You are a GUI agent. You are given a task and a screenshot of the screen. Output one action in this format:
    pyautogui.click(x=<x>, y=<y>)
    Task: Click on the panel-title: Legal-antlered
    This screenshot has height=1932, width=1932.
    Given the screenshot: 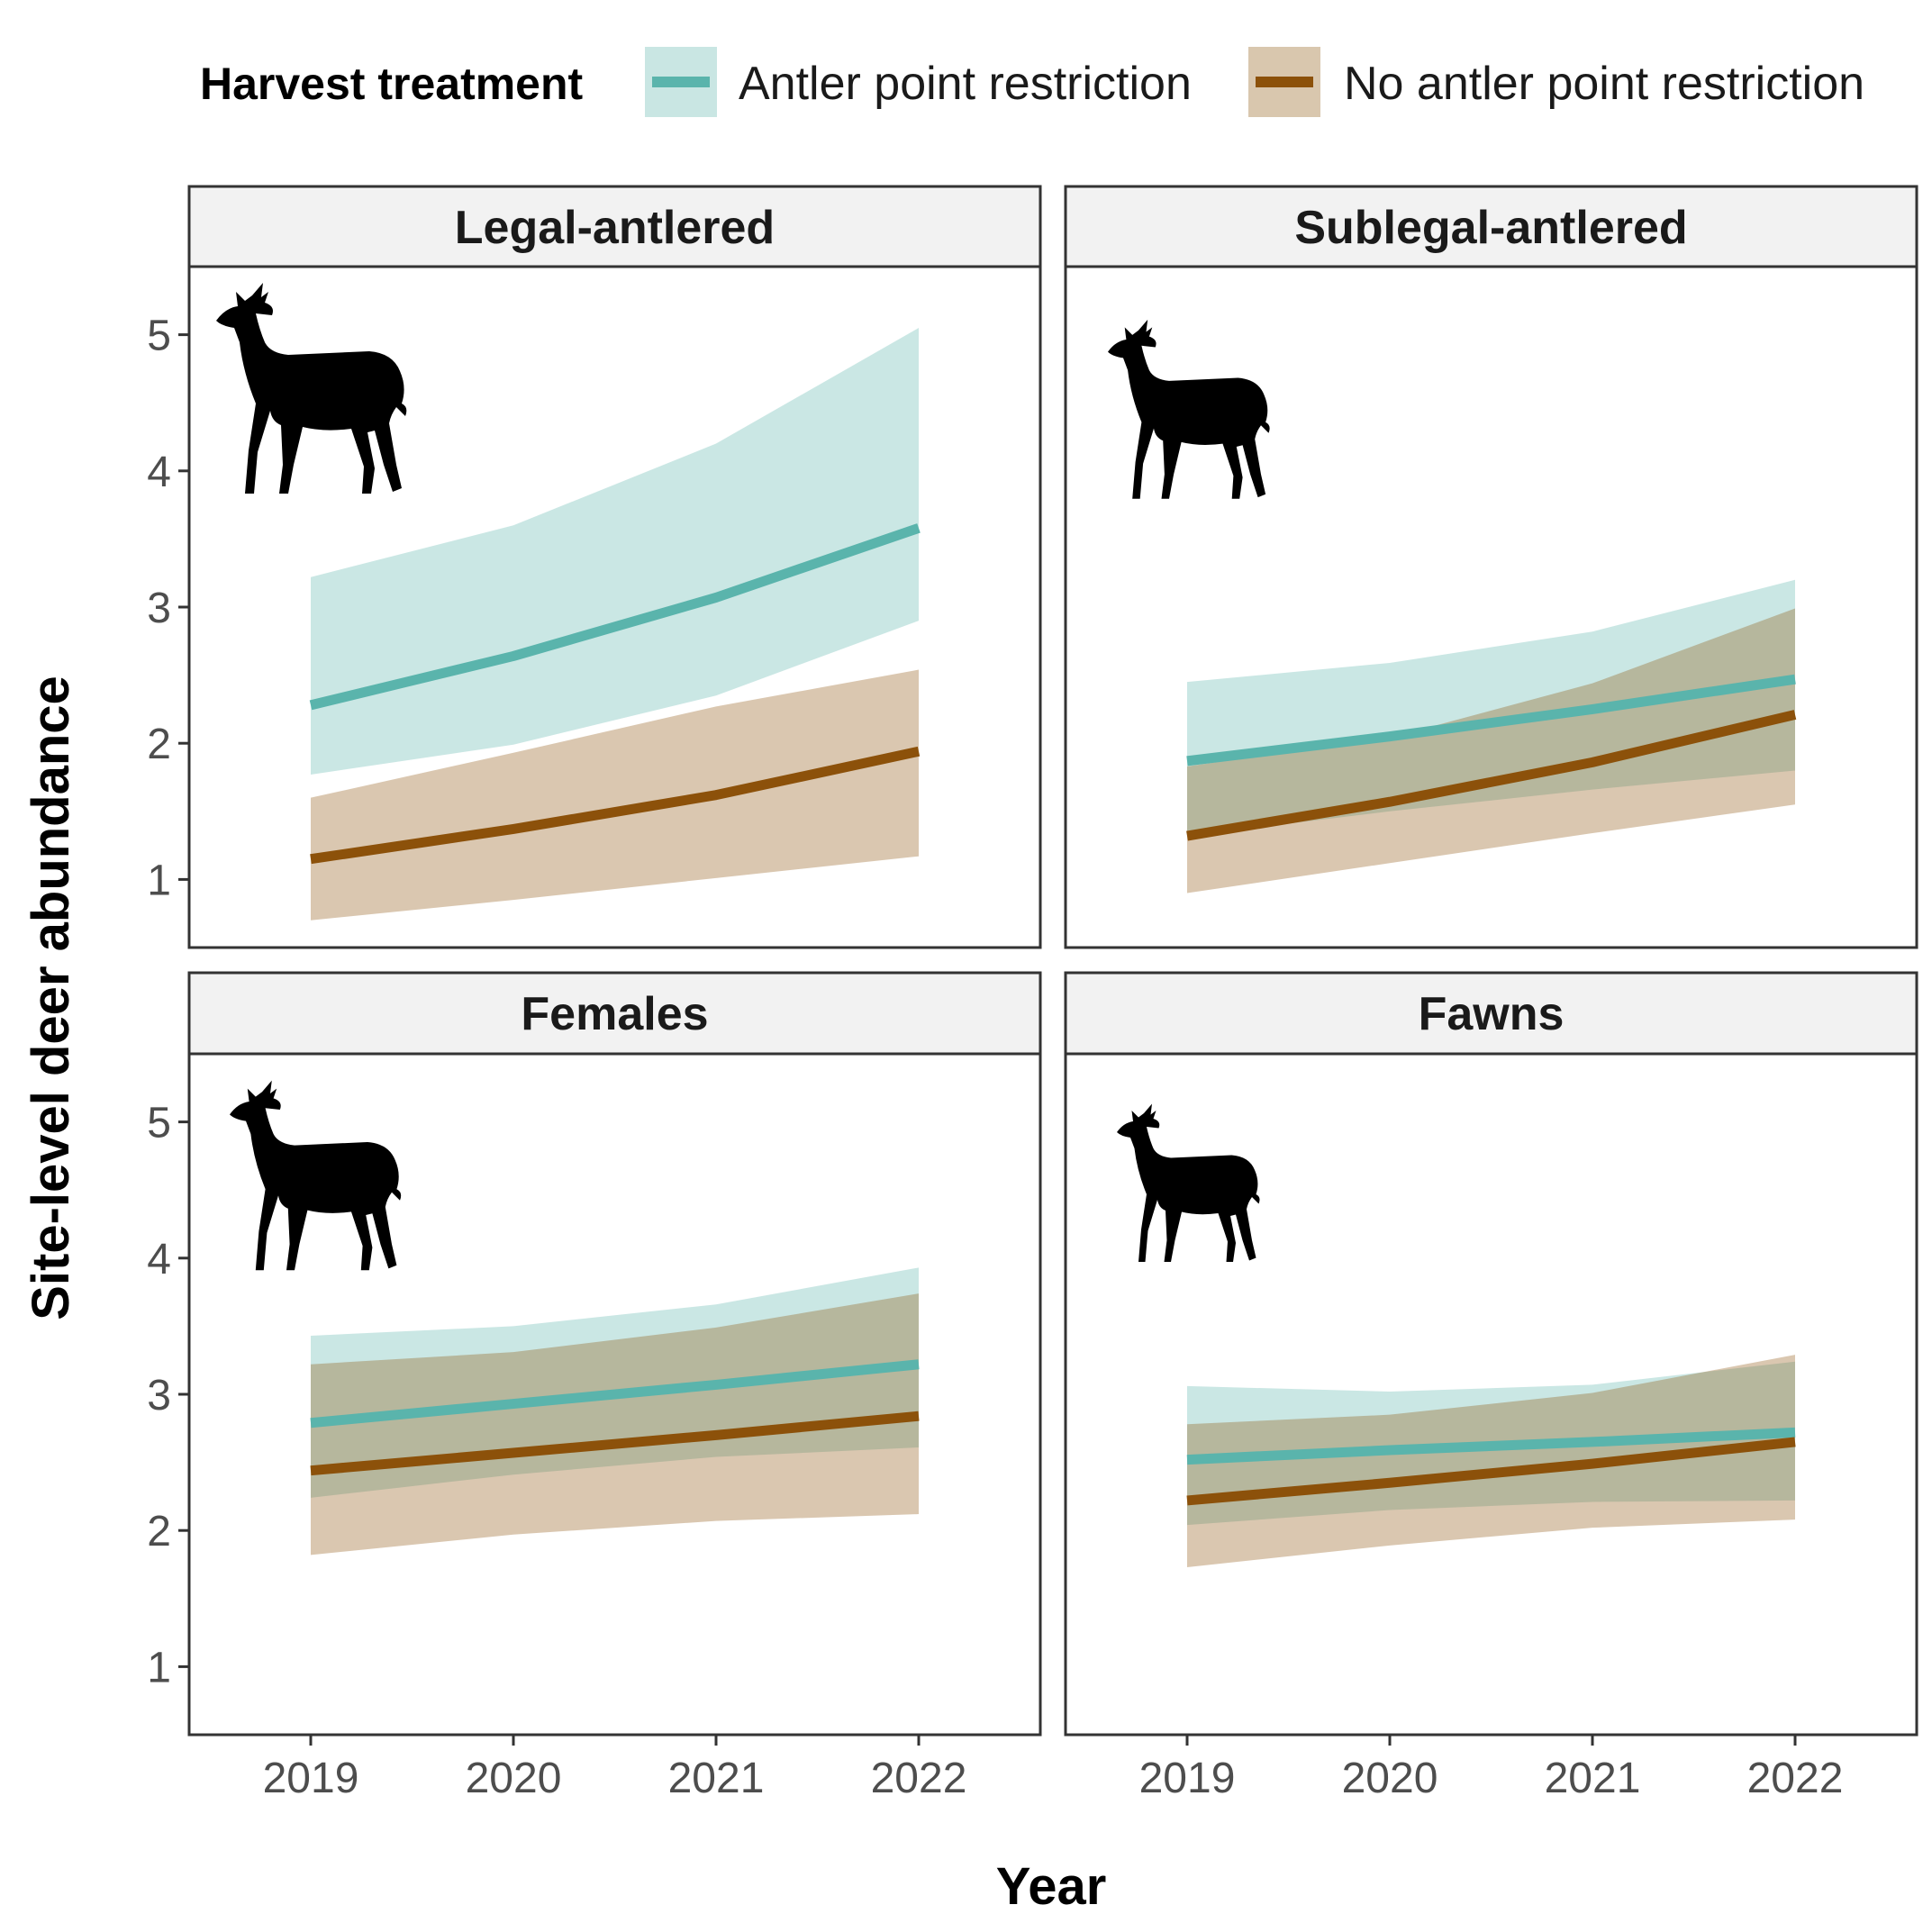 What is the action you would take?
    pyautogui.click(x=615, y=228)
    